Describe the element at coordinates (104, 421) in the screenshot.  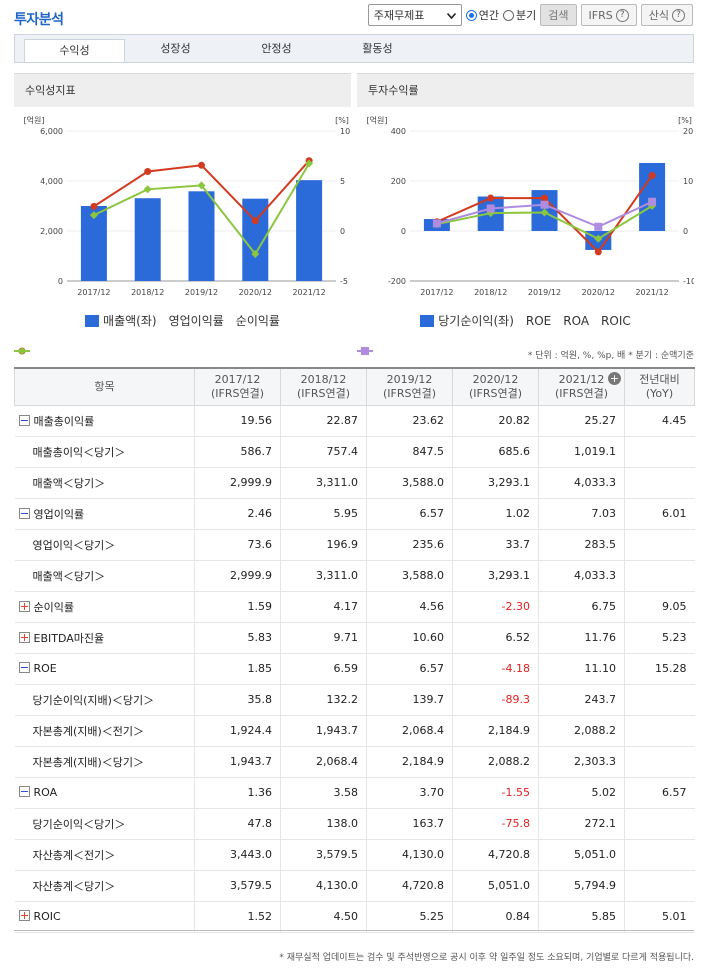
I see `row-label: 매출총이익률` at that location.